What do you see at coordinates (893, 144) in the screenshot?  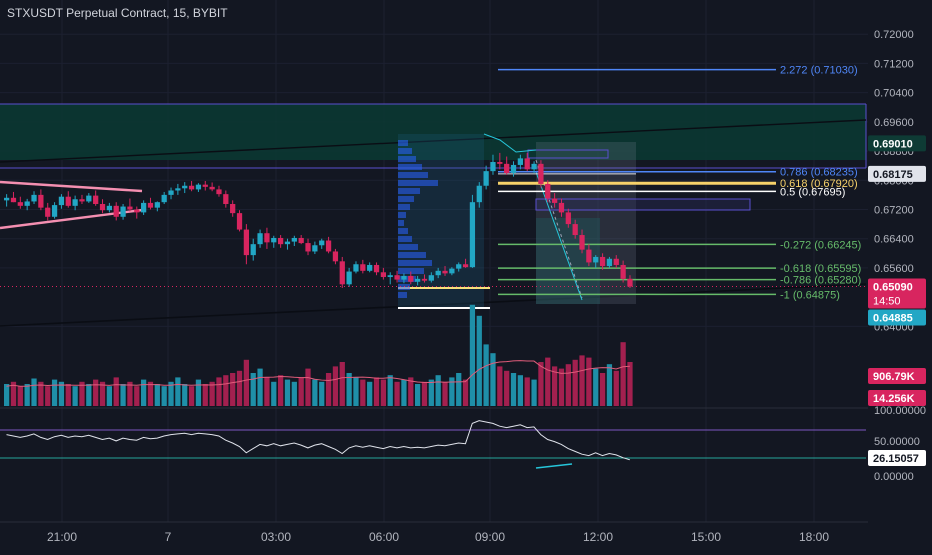 I see `zone-top-price-tag: 0.69010` at bounding box center [893, 144].